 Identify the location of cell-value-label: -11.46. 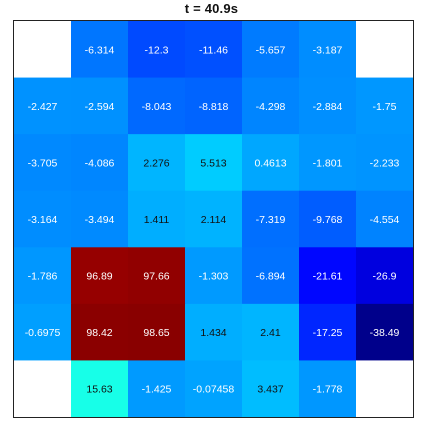
(213, 50).